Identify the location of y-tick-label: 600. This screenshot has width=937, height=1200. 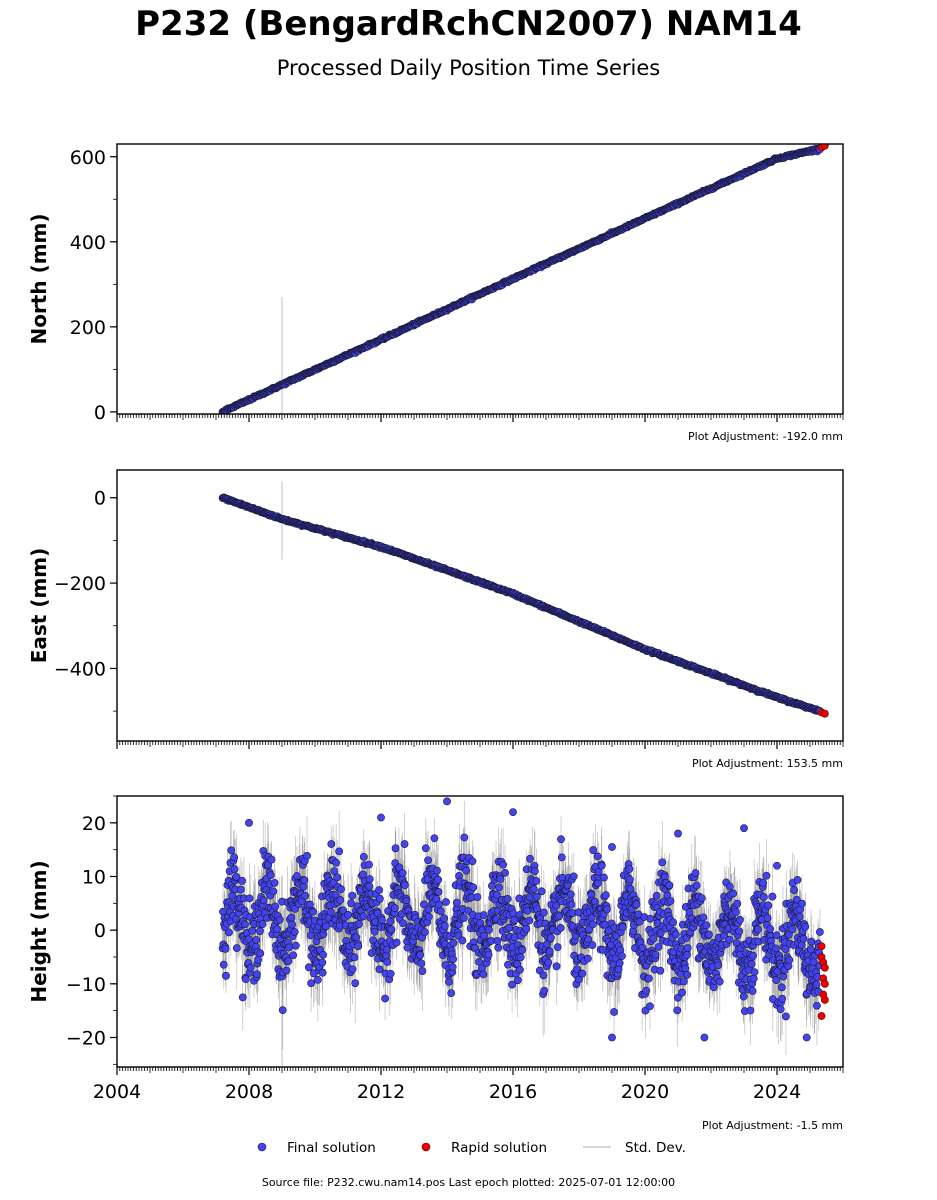
(88, 158).